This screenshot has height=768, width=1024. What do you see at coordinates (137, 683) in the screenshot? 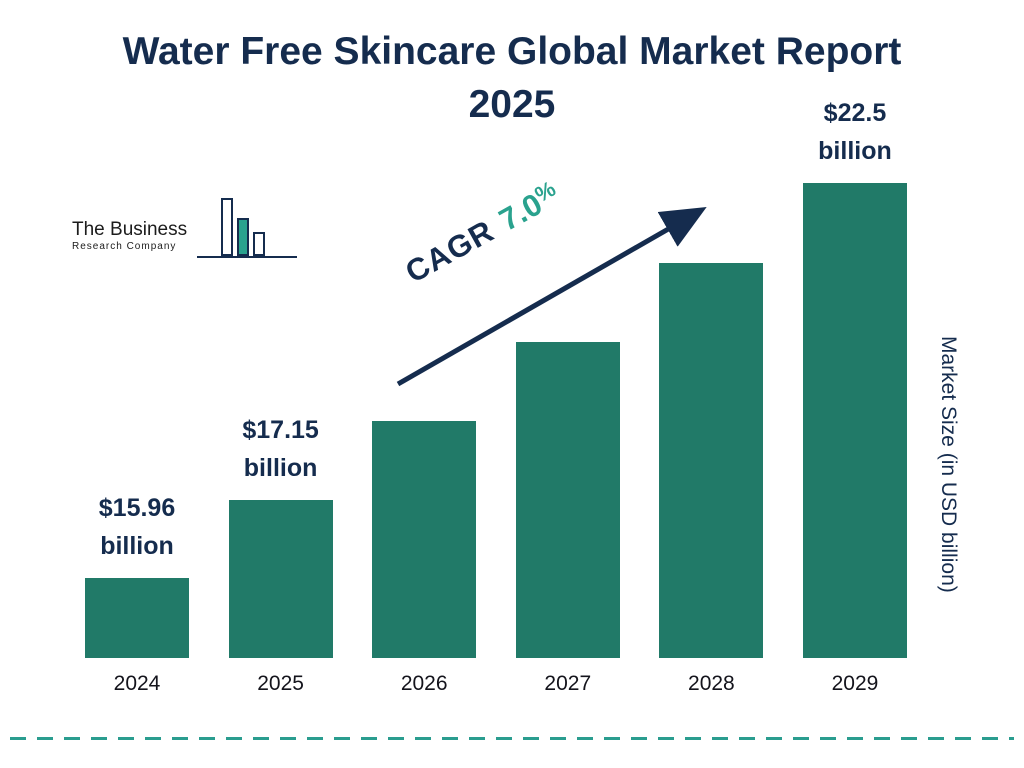
I see `x-axis-label-2024: 2024` at bounding box center [137, 683].